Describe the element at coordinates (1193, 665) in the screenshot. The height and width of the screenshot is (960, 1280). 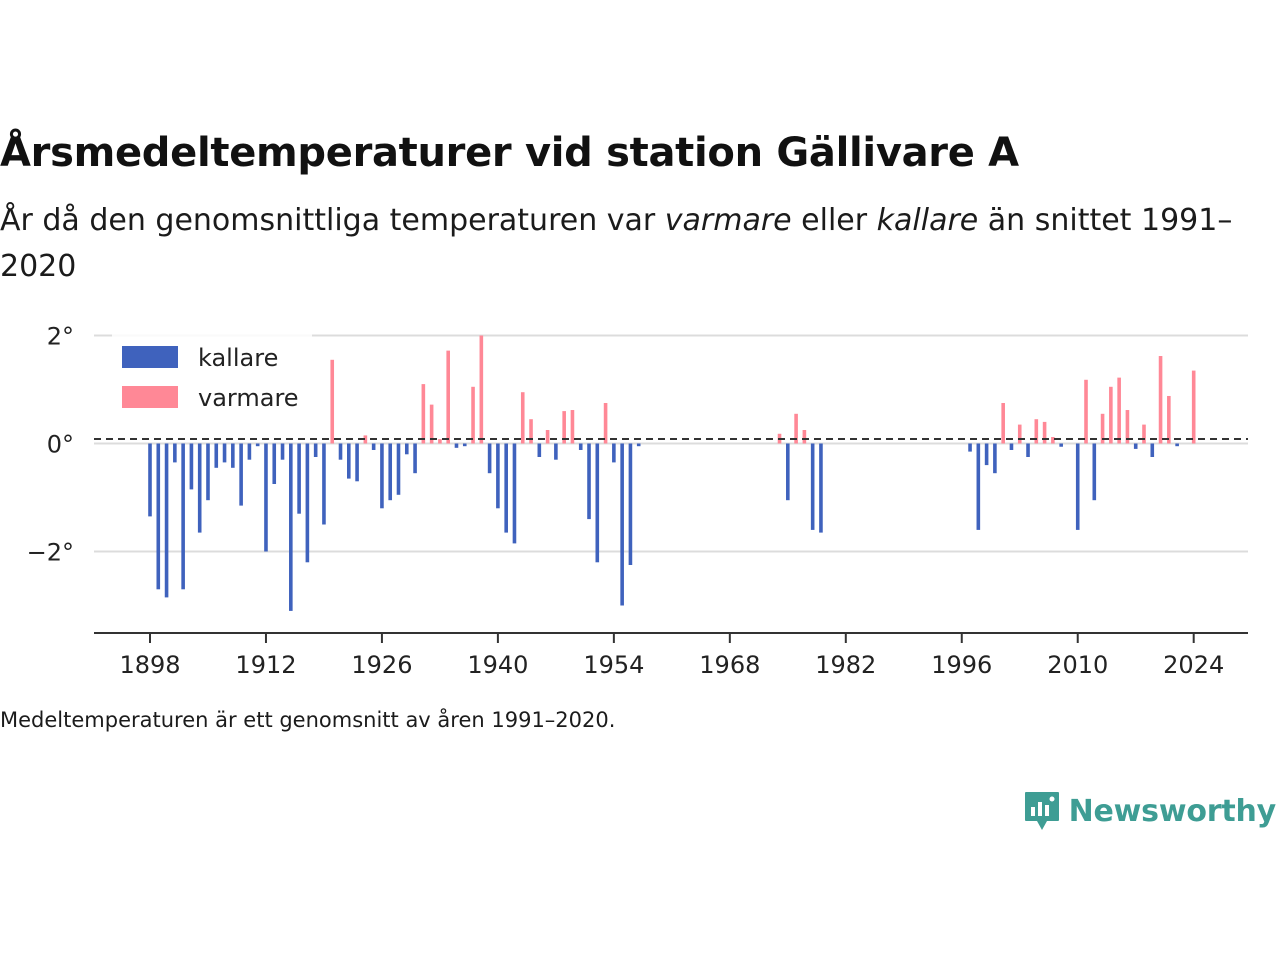
I see `x-tick-label: 2024` at that location.